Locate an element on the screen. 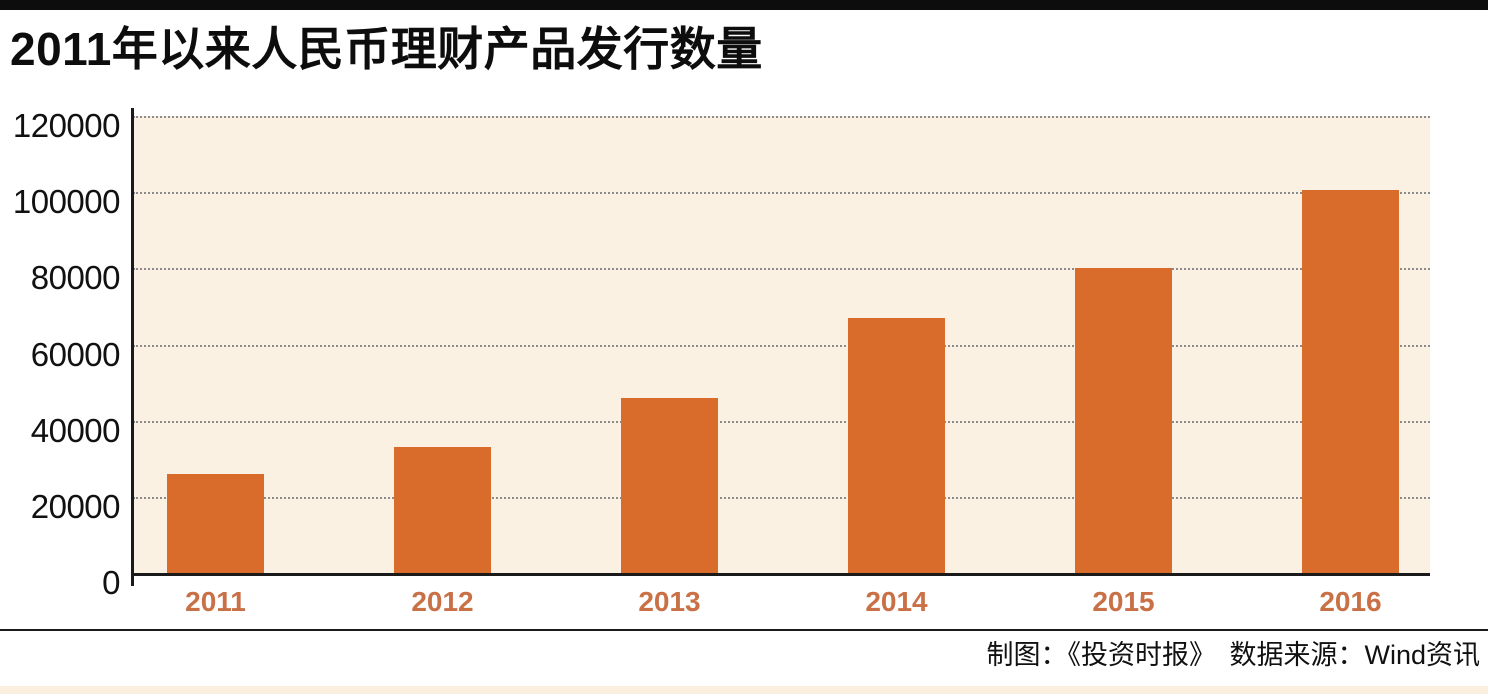 The image size is (1488, 694). source-credit: 制图：《投资时报》 数据来源：Wind资讯 is located at coordinates (1233, 655).